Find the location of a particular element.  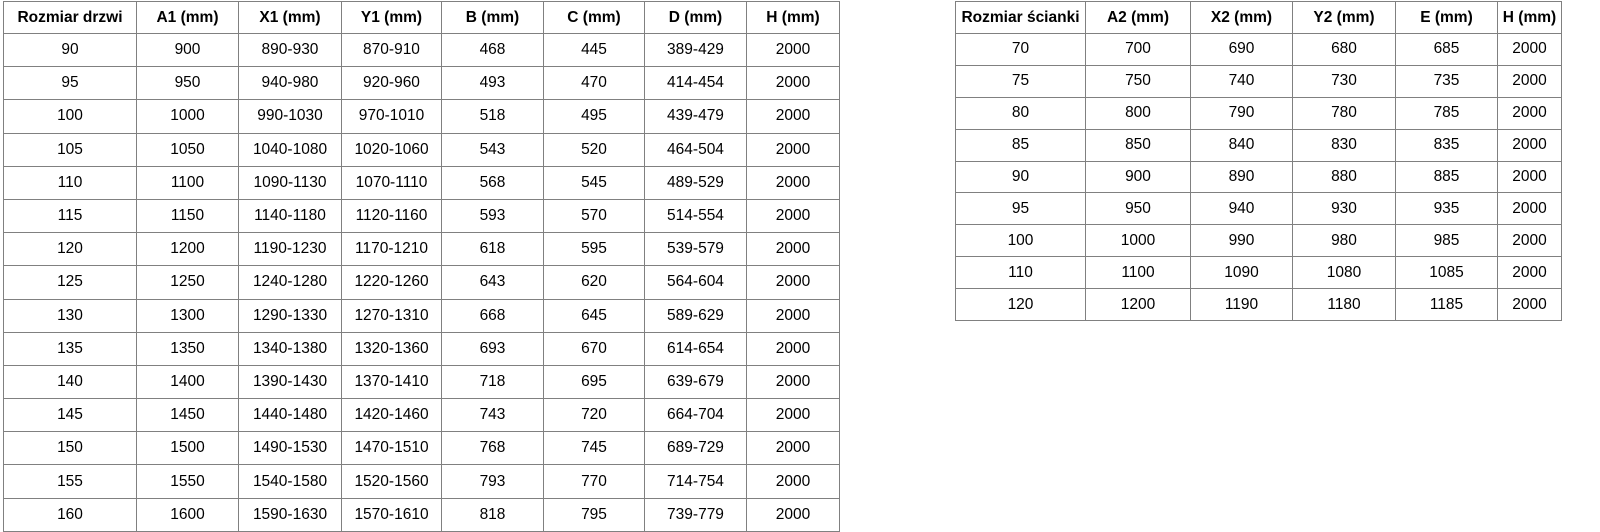

column-header-d: D (mm) is located at coordinates (695, 17).